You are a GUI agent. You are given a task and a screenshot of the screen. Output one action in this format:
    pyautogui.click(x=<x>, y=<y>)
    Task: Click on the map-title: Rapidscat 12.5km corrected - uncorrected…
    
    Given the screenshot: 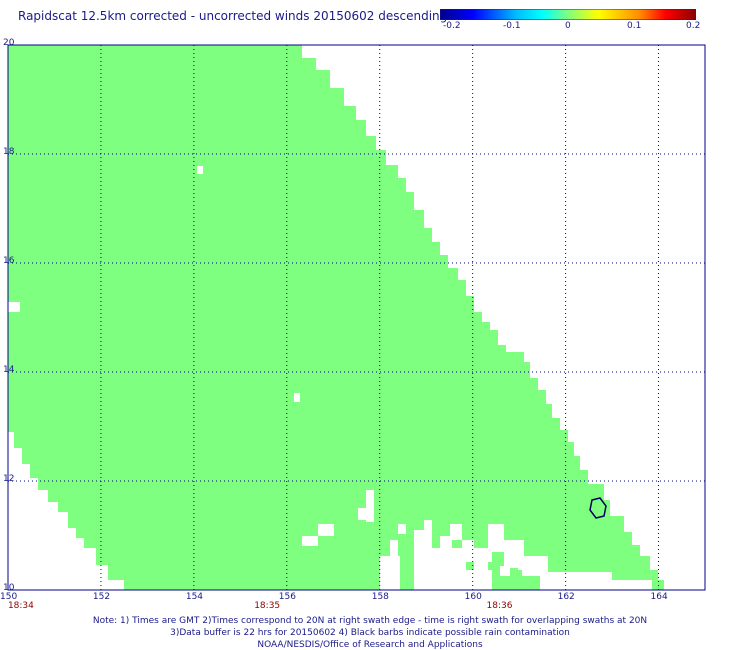 What is the action you would take?
    pyautogui.click(x=233, y=16)
    